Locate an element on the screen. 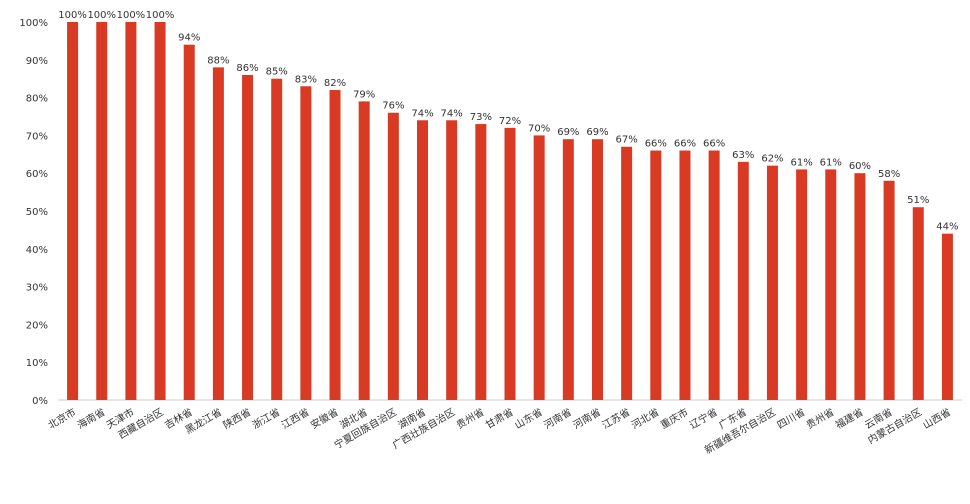 The width and height of the screenshot is (970, 504). category-label: 甘肃省 is located at coordinates (499, 418).